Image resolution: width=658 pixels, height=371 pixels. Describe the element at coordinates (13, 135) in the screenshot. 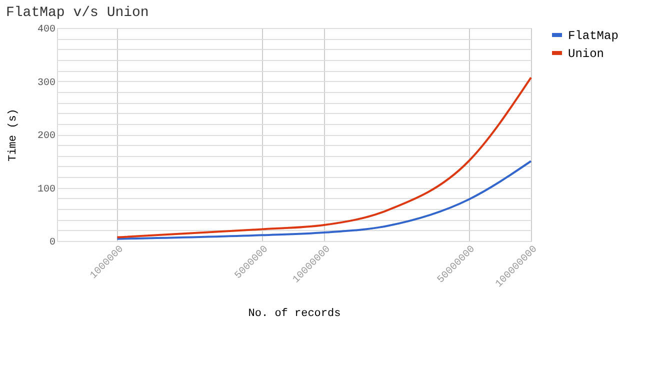

I see `y-axis-title: Time (s)` at that location.